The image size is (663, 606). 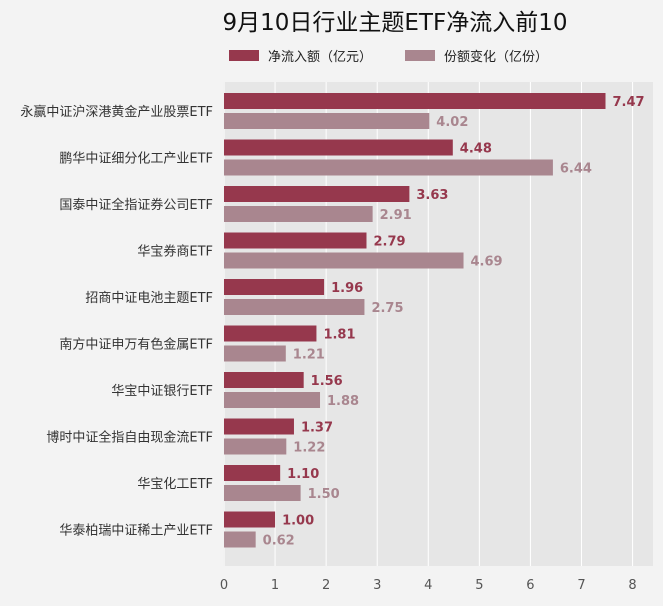 I want to click on chart-title: 9月10日行业主题ETF净流入前10, so click(x=395, y=23).